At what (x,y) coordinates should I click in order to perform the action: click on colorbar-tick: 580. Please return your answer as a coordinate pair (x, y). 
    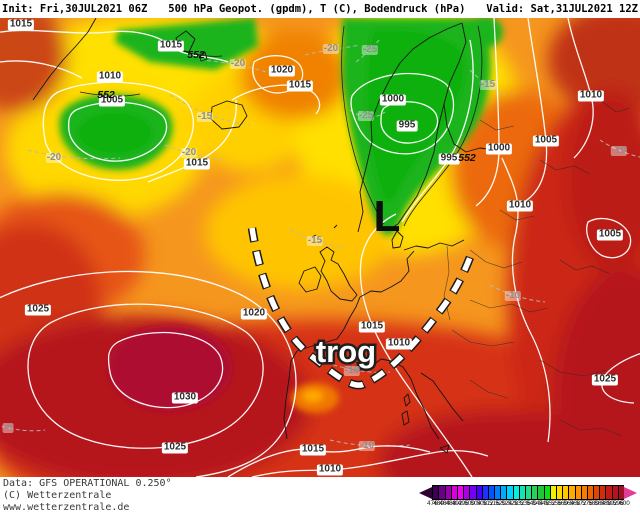
    Looking at the image, I should click on (593, 503).